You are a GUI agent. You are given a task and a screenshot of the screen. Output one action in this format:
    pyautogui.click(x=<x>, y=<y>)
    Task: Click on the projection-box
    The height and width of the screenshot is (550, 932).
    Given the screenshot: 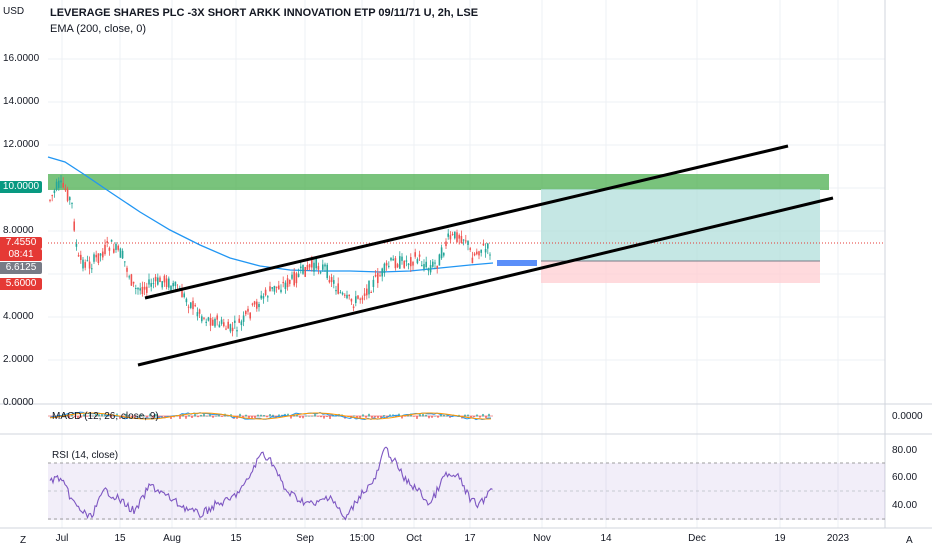 What is the action you would take?
    pyautogui.click(x=517, y=263)
    